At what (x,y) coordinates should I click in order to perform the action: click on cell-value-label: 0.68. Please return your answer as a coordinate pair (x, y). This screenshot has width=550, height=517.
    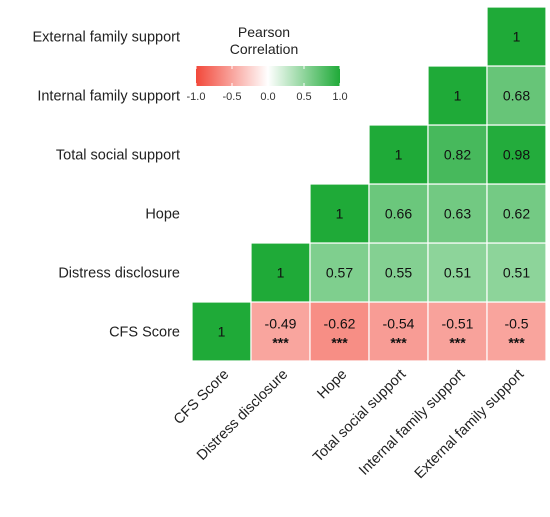
    Looking at the image, I should click on (516, 96).